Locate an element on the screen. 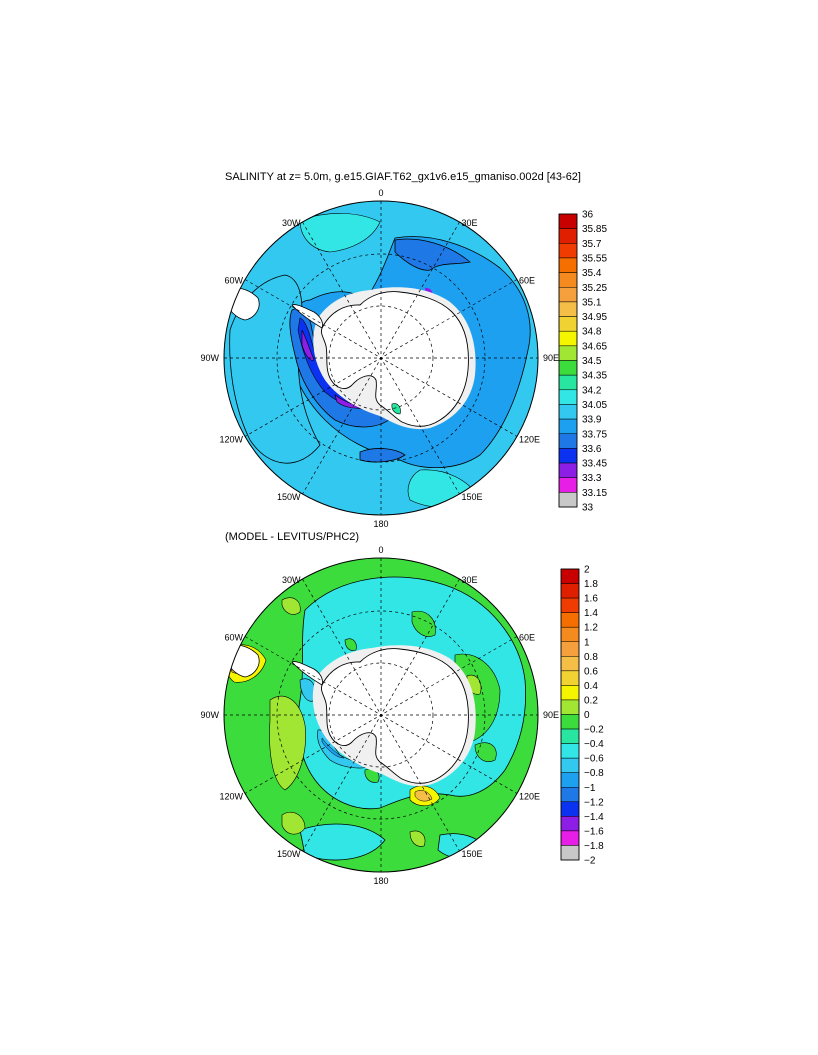  colorbar-tick-label: 35.25 is located at coordinates (594, 288).